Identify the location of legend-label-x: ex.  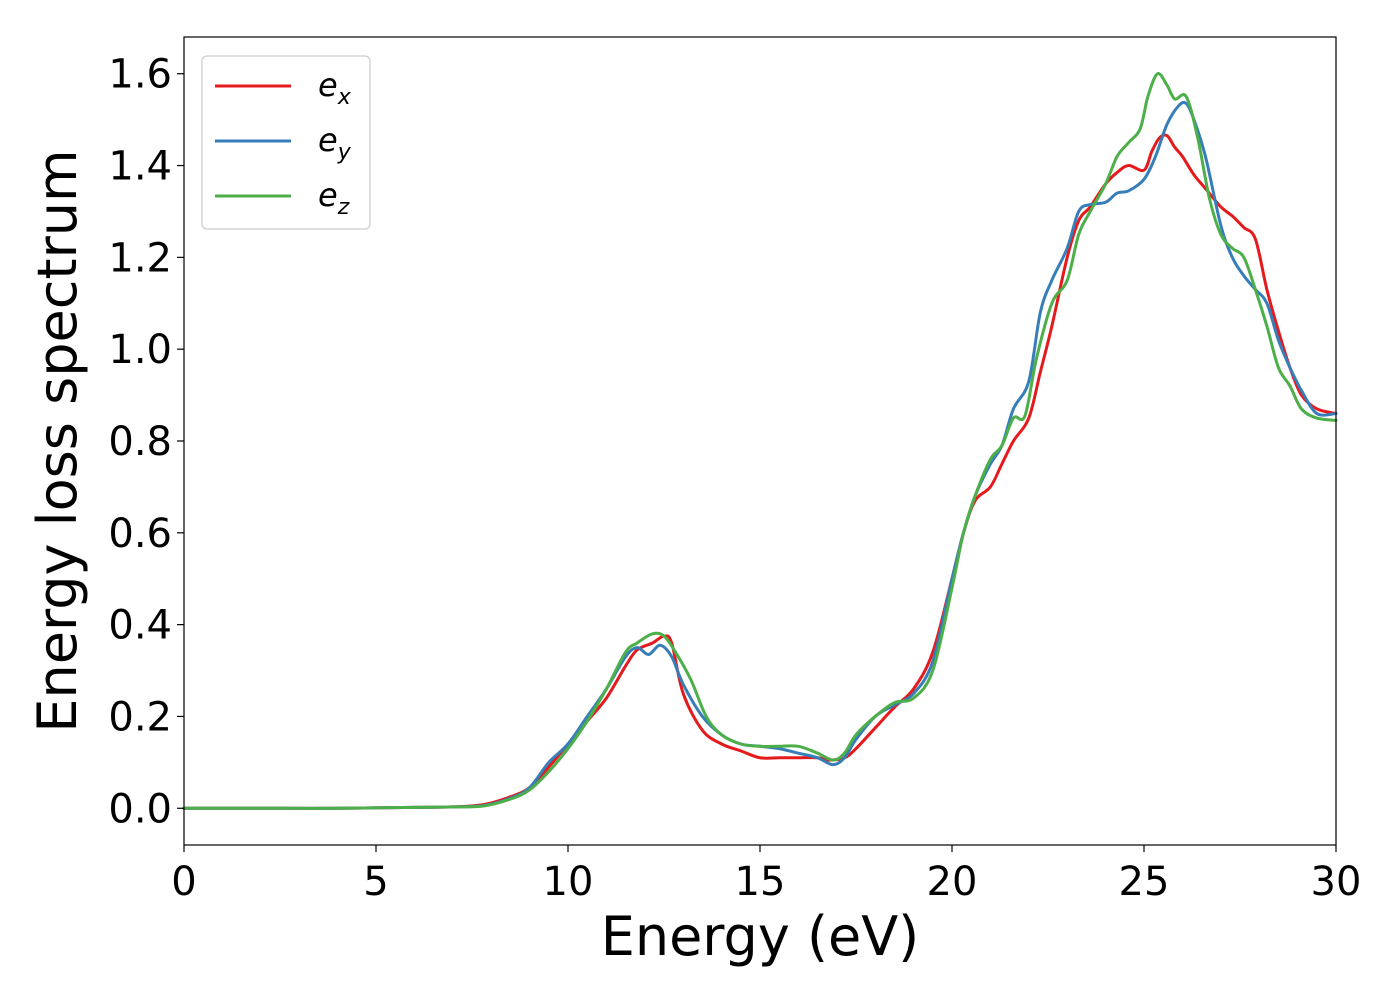
(335, 88).